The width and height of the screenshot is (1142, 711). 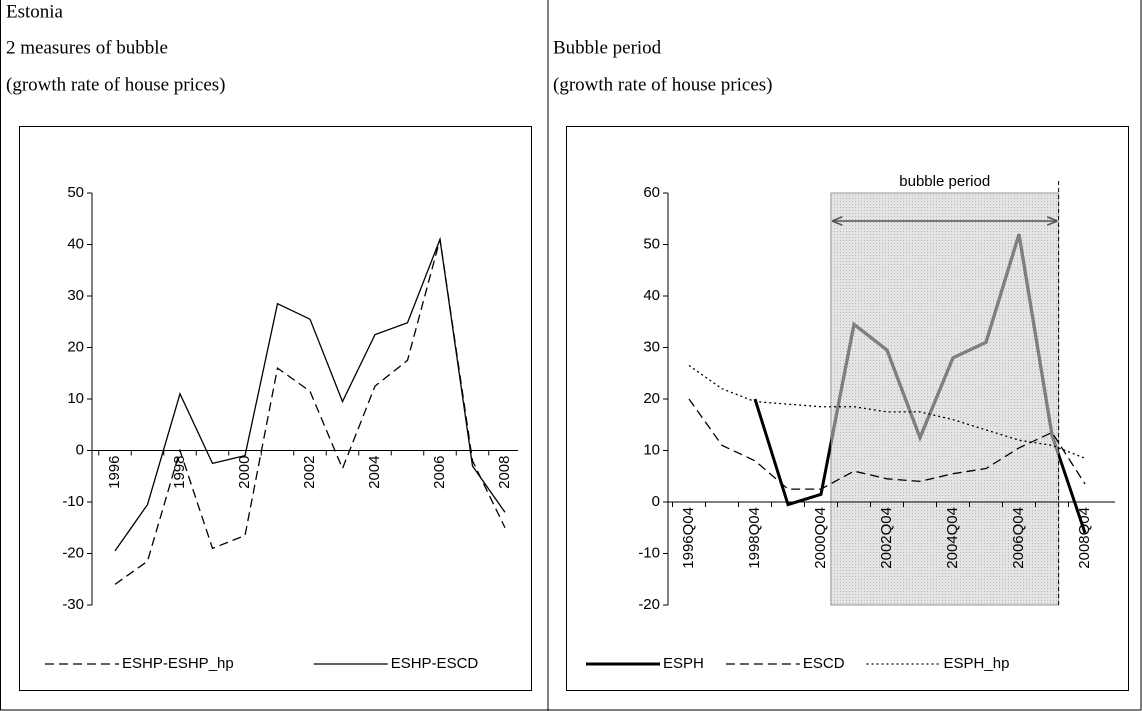 I want to click on x-tick-label: 1996Q04, so click(x=688, y=538).